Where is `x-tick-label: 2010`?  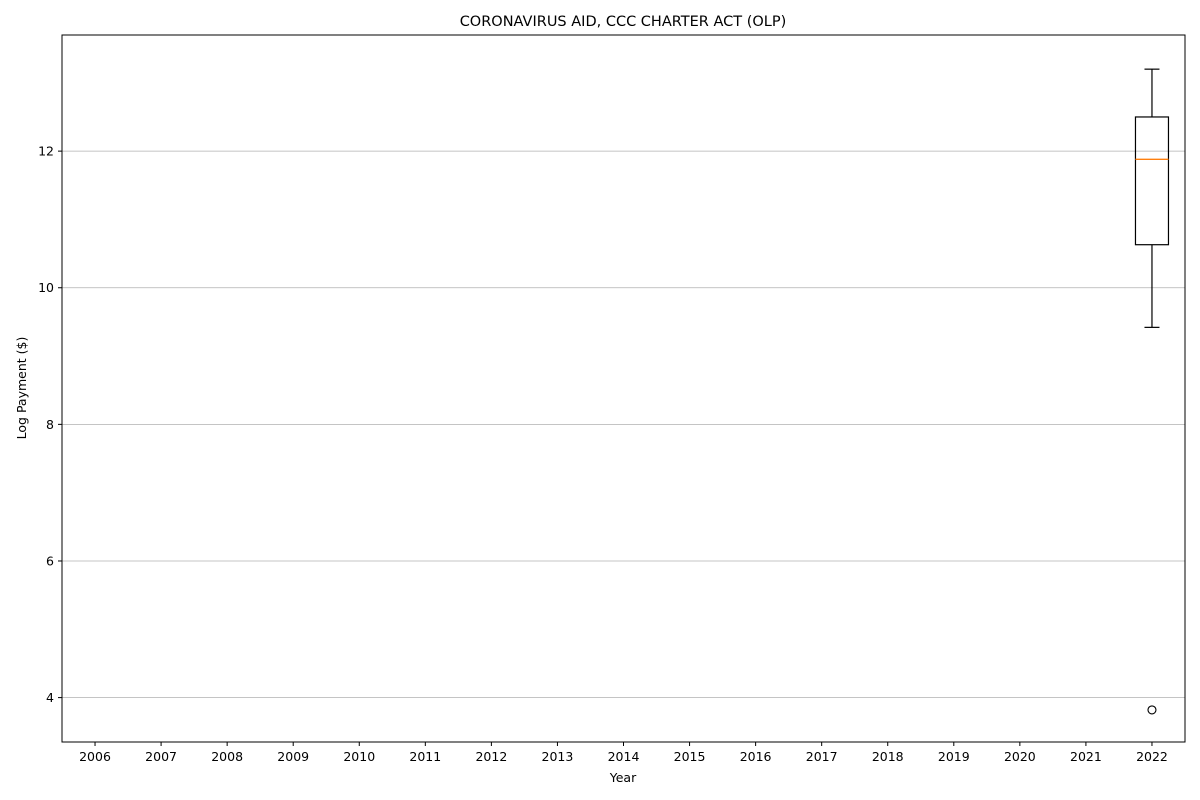 x-tick-label: 2010 is located at coordinates (359, 756).